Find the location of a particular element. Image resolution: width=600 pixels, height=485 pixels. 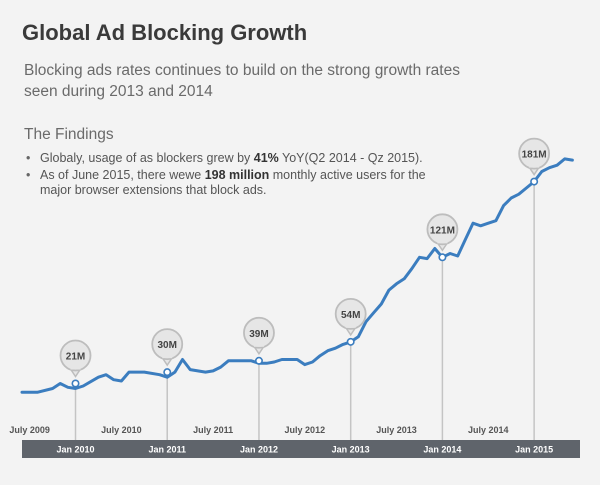

x-tick-label: Jan 2015 is located at coordinates (534, 450).